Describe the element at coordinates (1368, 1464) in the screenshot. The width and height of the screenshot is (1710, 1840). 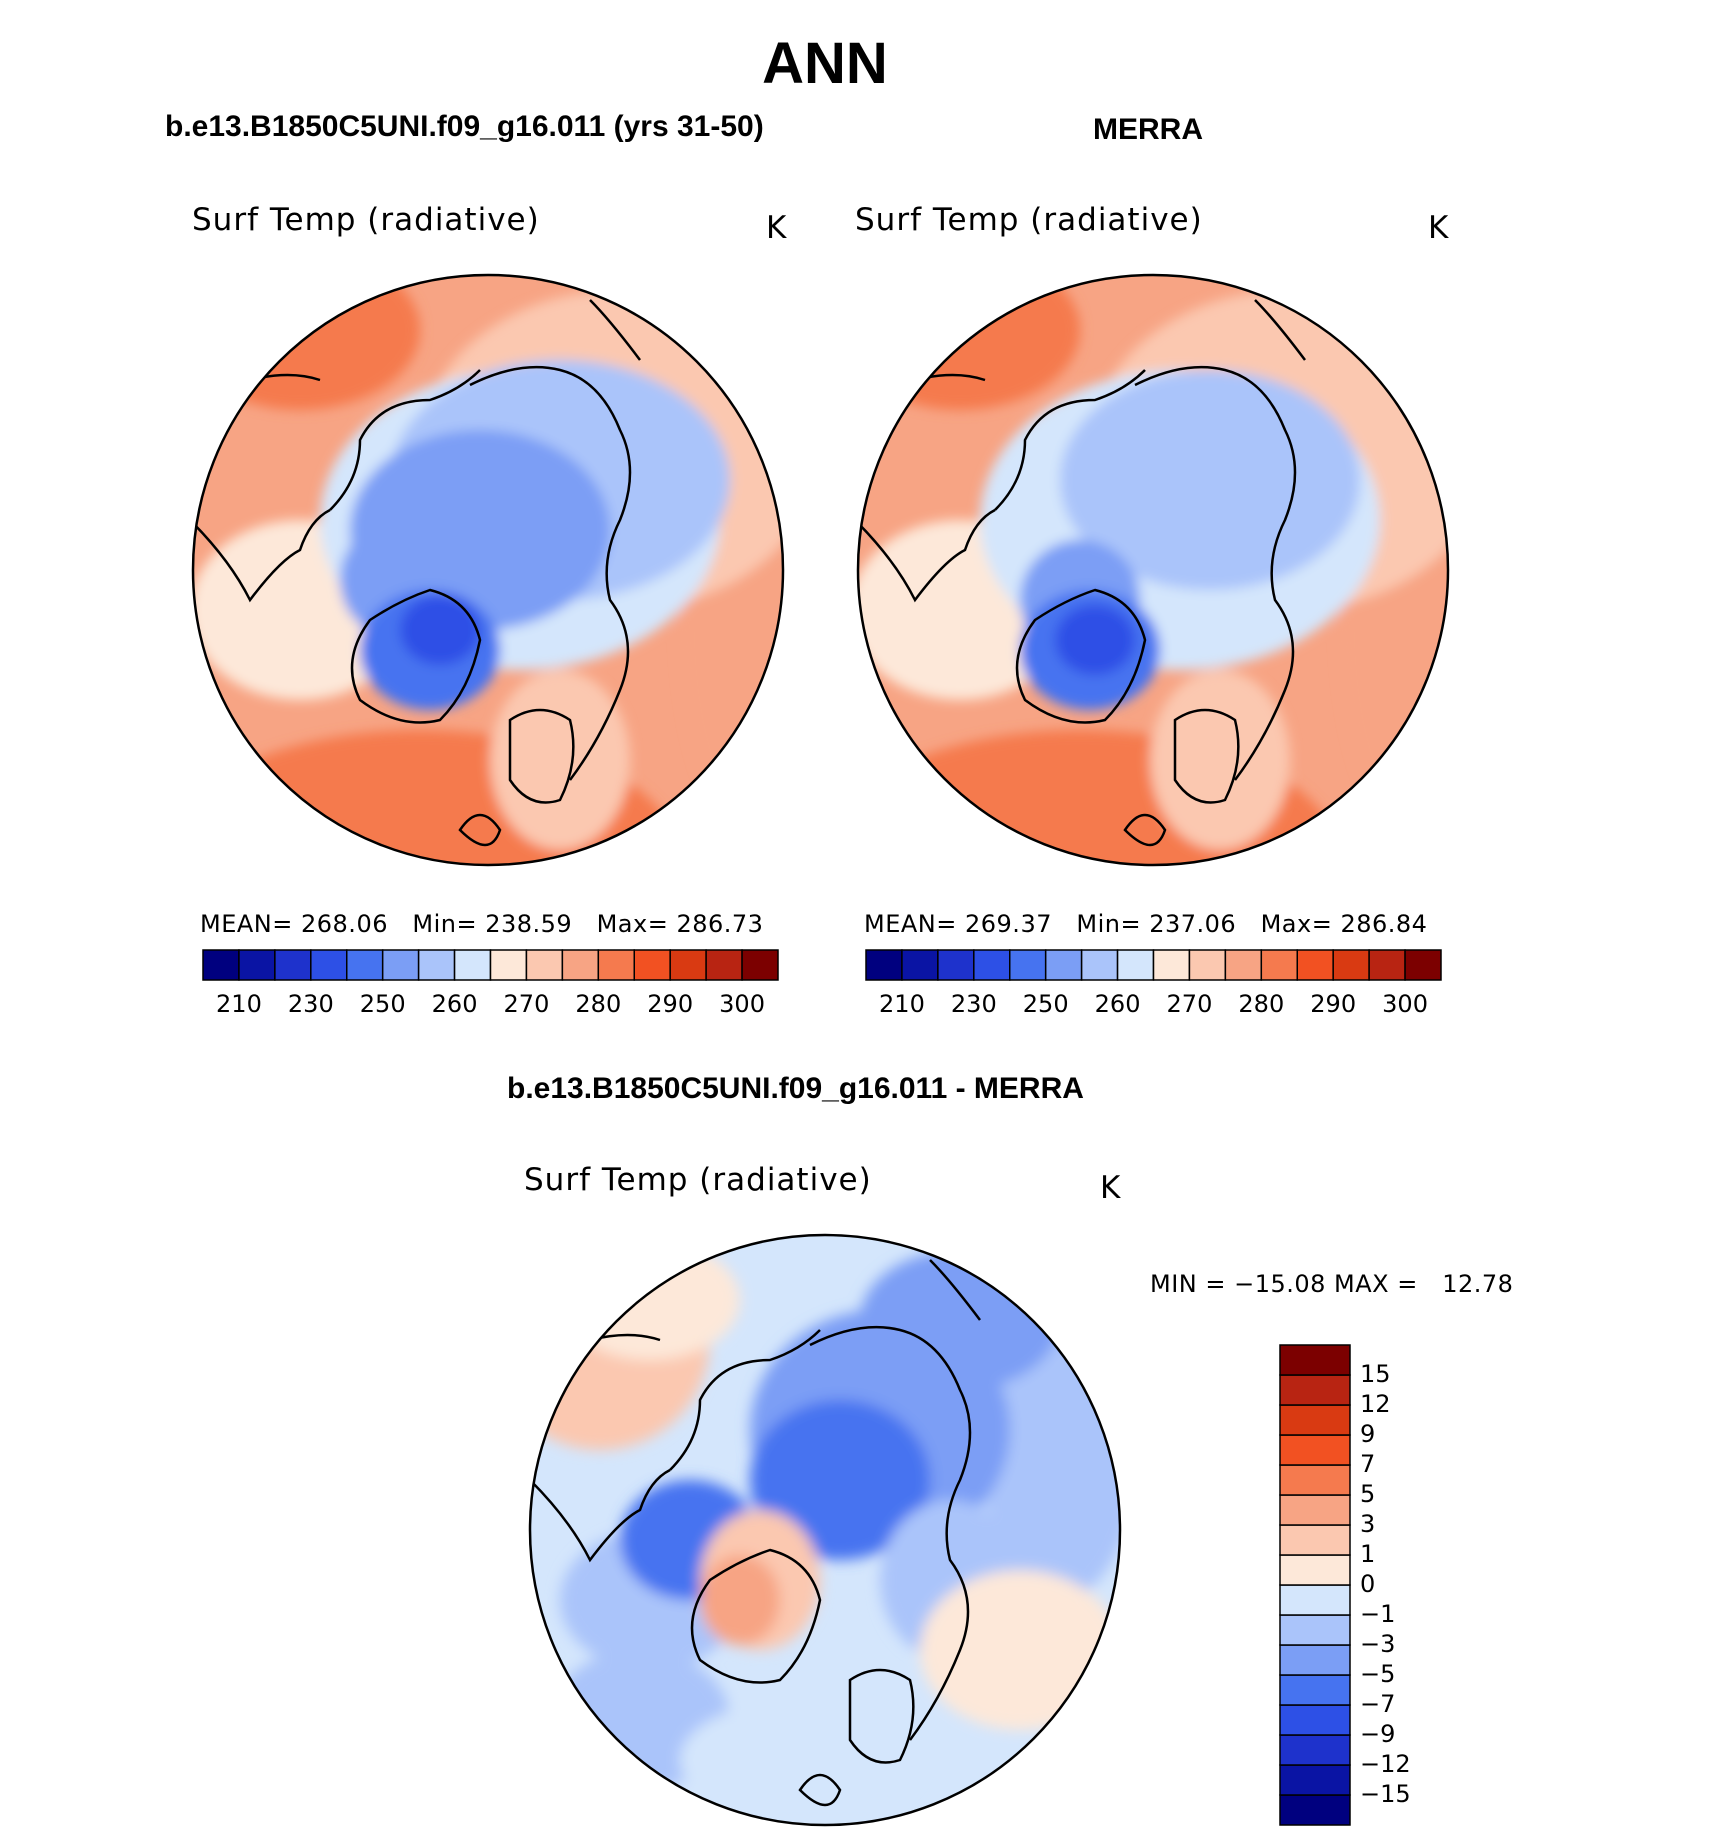
I see `colorbar-tick-label: 7` at that location.